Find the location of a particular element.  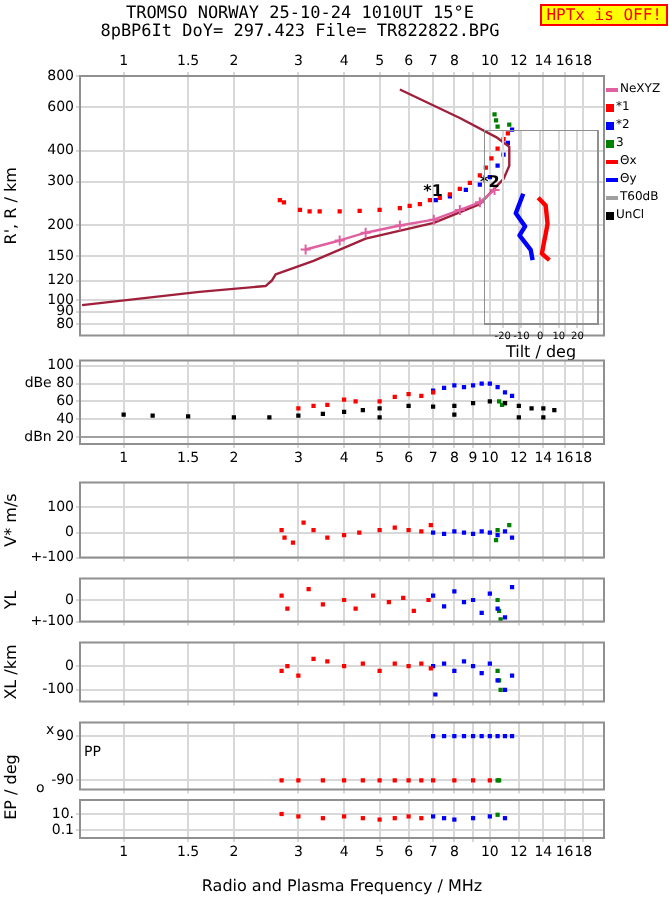

annotation: *1 is located at coordinates (433, 191).